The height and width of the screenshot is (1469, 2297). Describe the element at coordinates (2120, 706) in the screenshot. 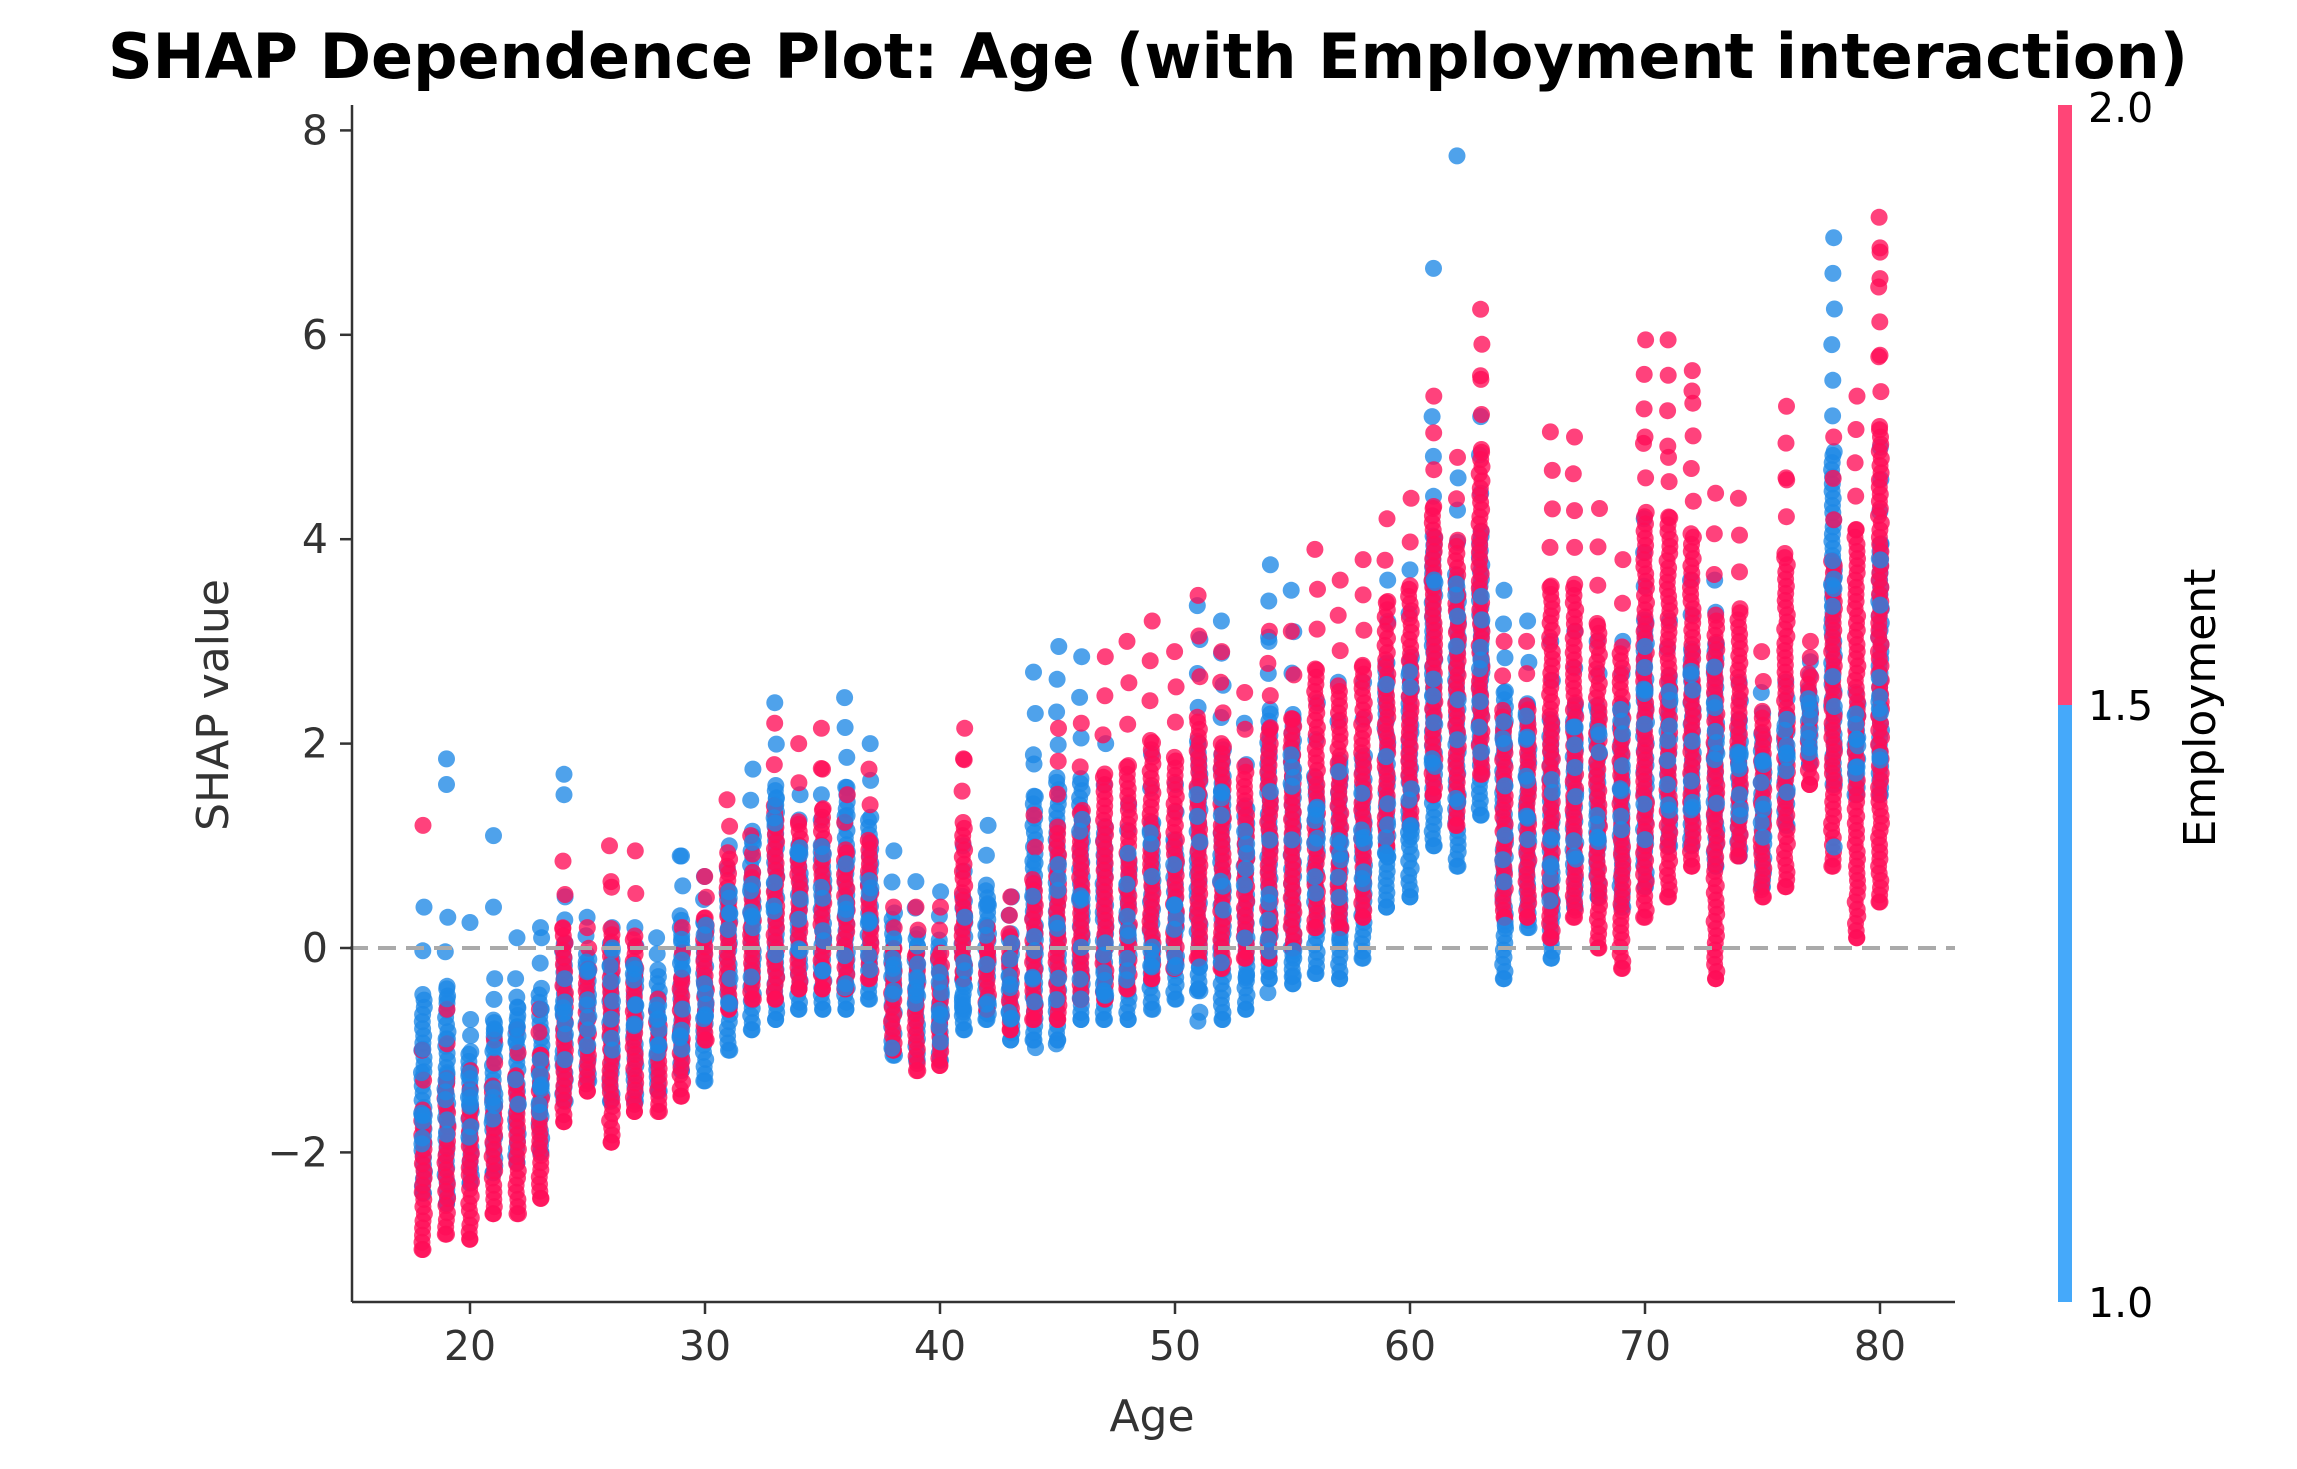

I see `colorbar-tick-mid: 1.5` at that location.